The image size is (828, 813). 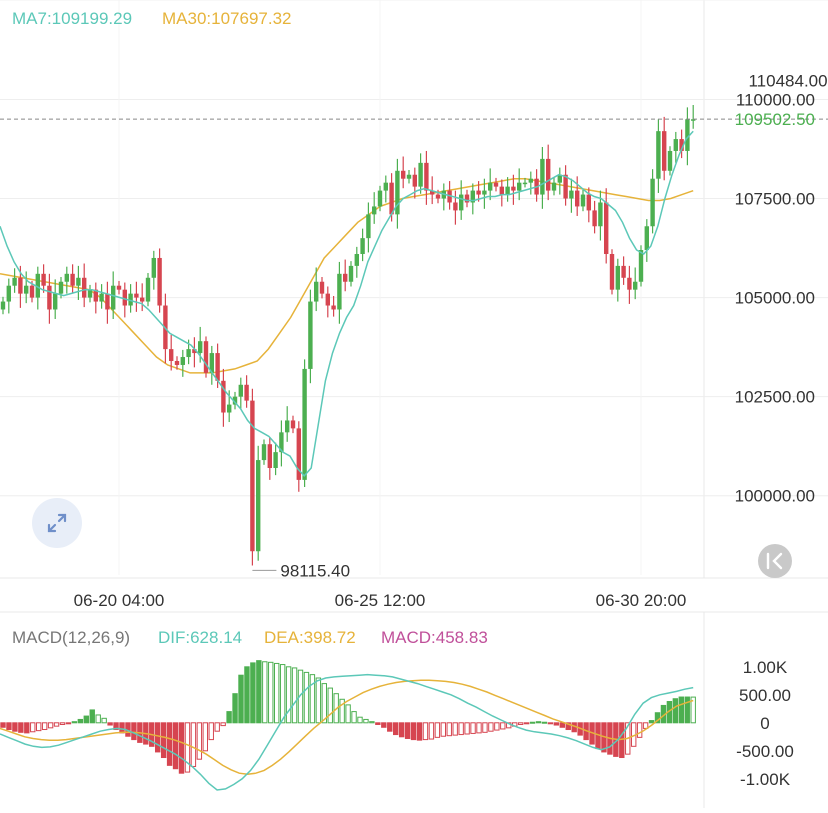 What do you see at coordinates (764, 723) in the screenshot?
I see `macd-tick-label: 0` at bounding box center [764, 723].